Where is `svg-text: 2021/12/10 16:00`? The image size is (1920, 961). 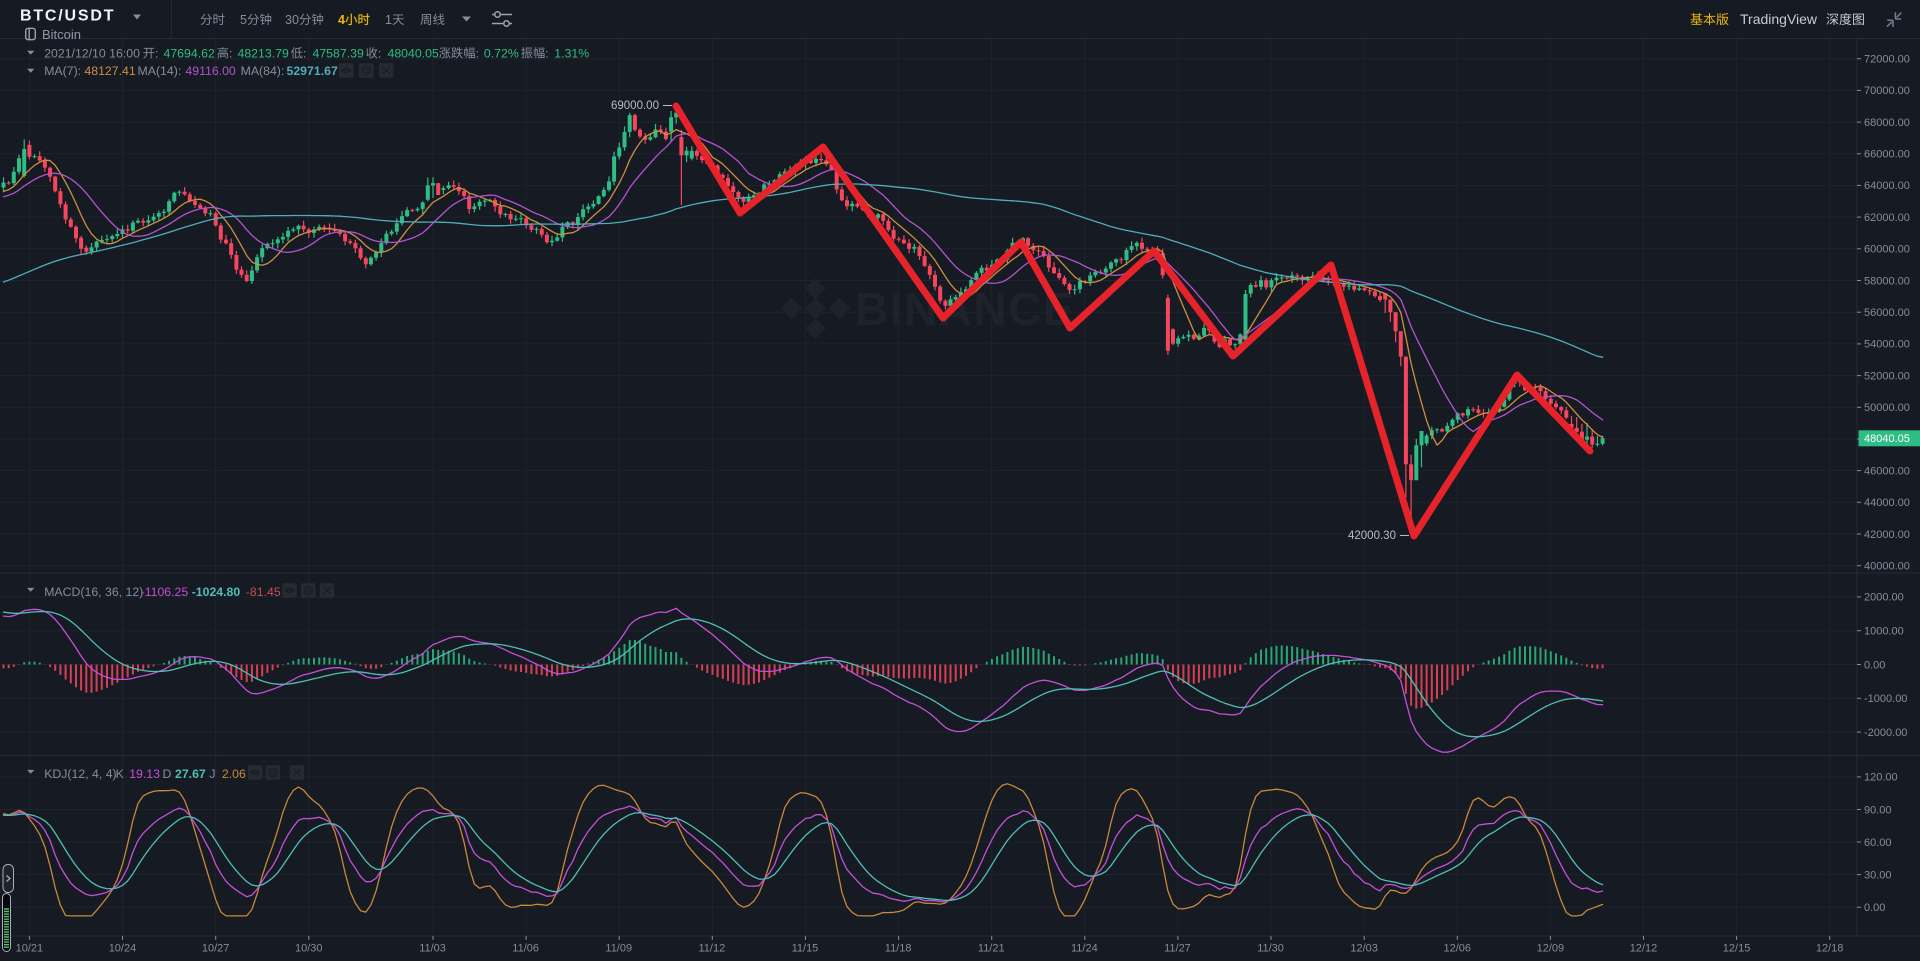
svg-text: 2021/12/10 16:00 is located at coordinates (92, 53).